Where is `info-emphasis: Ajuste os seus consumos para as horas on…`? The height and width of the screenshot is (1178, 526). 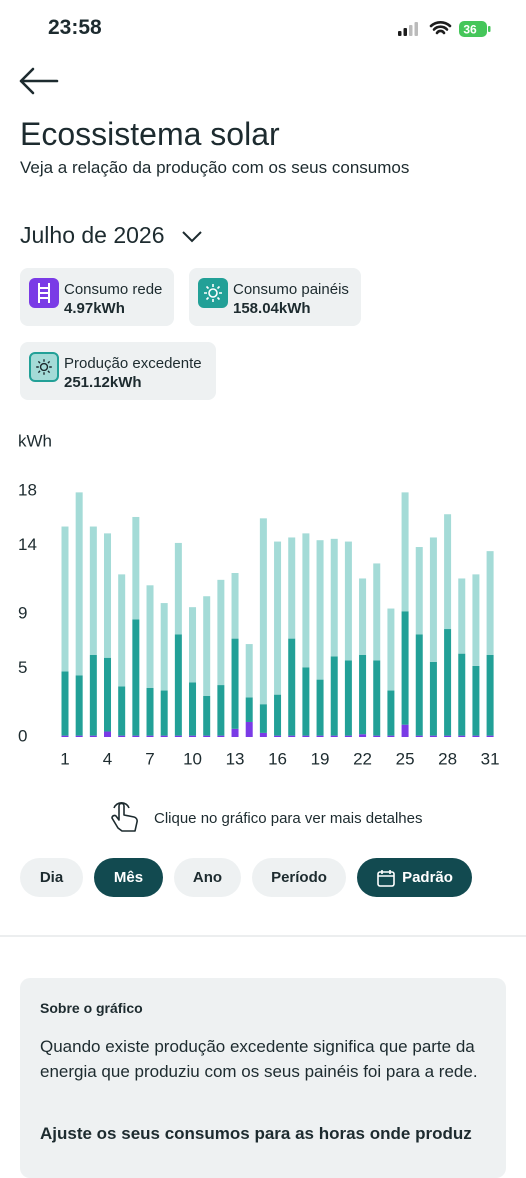 info-emphasis: Ajuste os seus consumos para as horas on… is located at coordinates (256, 1133).